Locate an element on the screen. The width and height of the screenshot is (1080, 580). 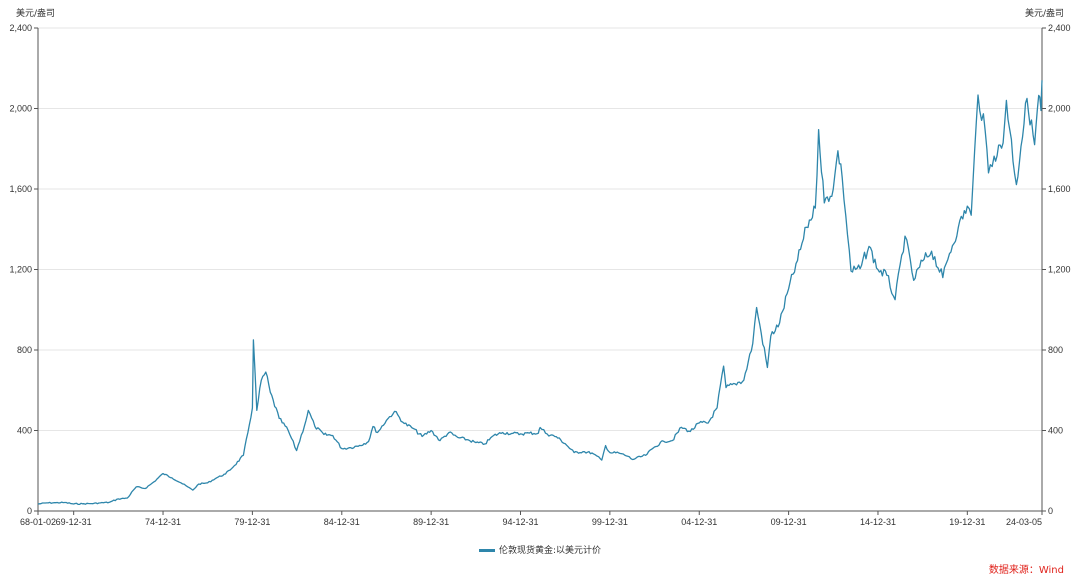
x-tick-label: 19-12-31 is located at coordinates (967, 522).